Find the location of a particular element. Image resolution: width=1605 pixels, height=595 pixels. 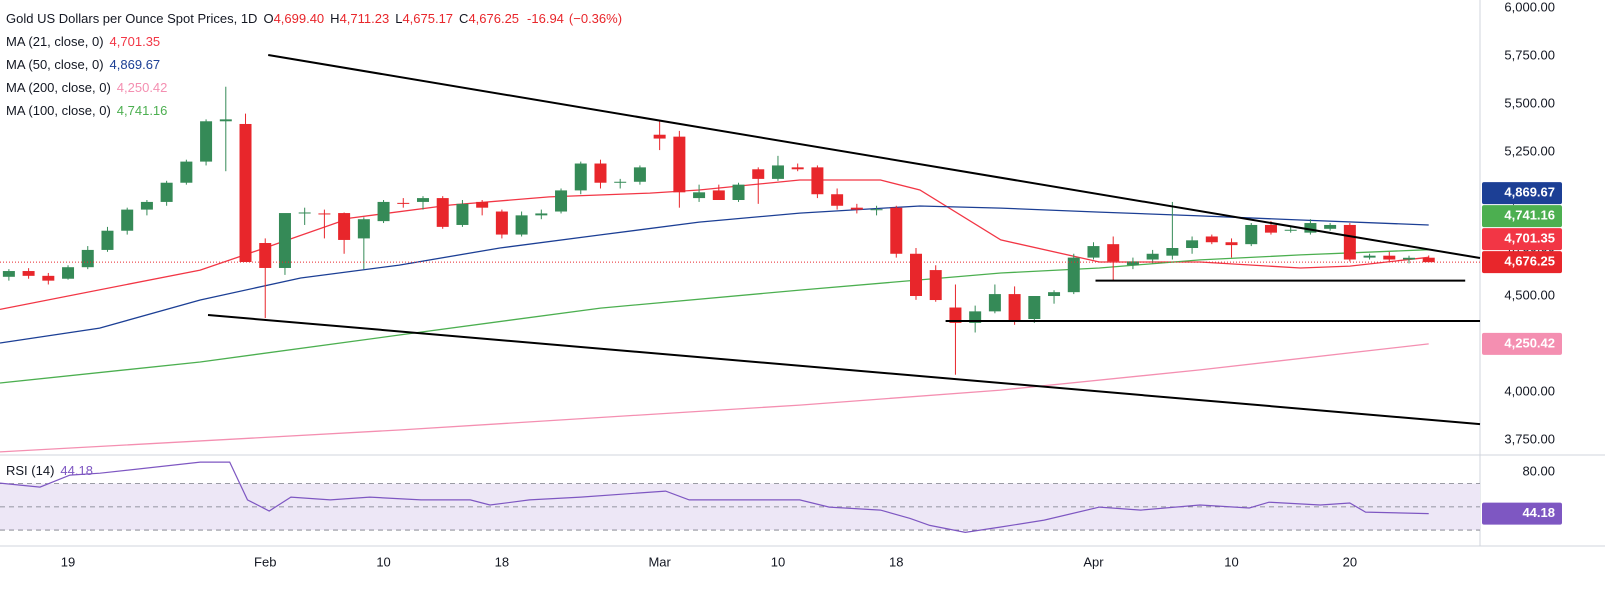

legend-value: 4,869.67 is located at coordinates (135, 64).